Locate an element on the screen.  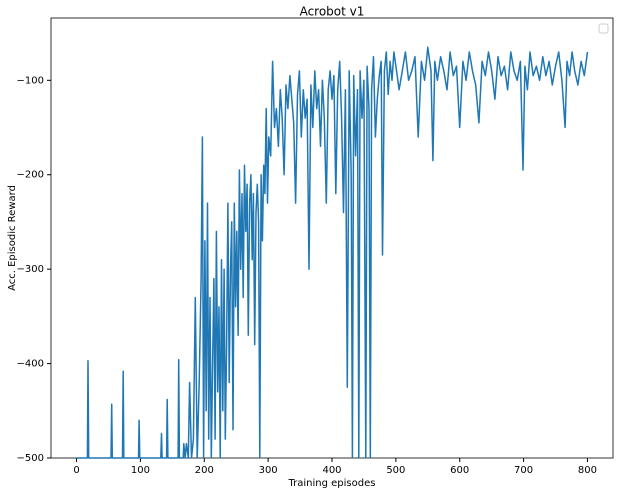
y-tick-label: −300 is located at coordinates (30, 269).